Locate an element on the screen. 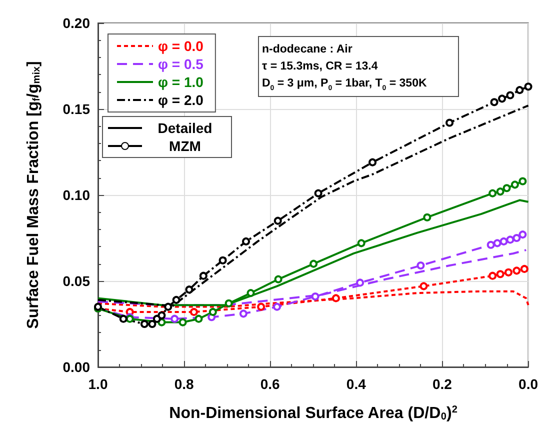 This screenshot has width=549, height=445. y-tick-label: 0.20 is located at coordinates (76, 23).